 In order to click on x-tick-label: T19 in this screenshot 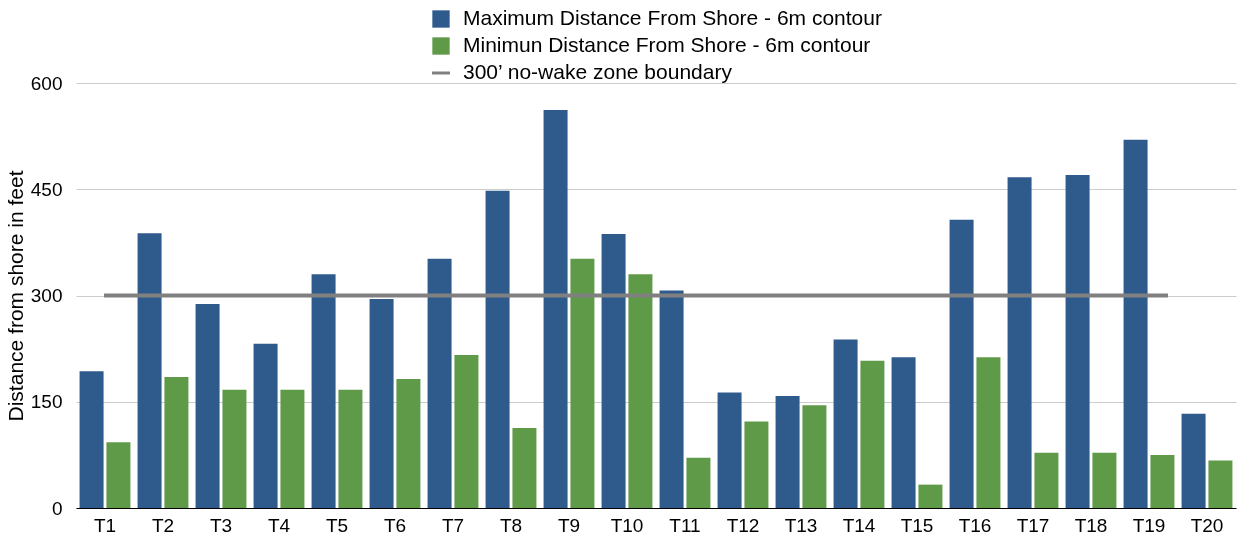, I will do `click(1149, 525)`.